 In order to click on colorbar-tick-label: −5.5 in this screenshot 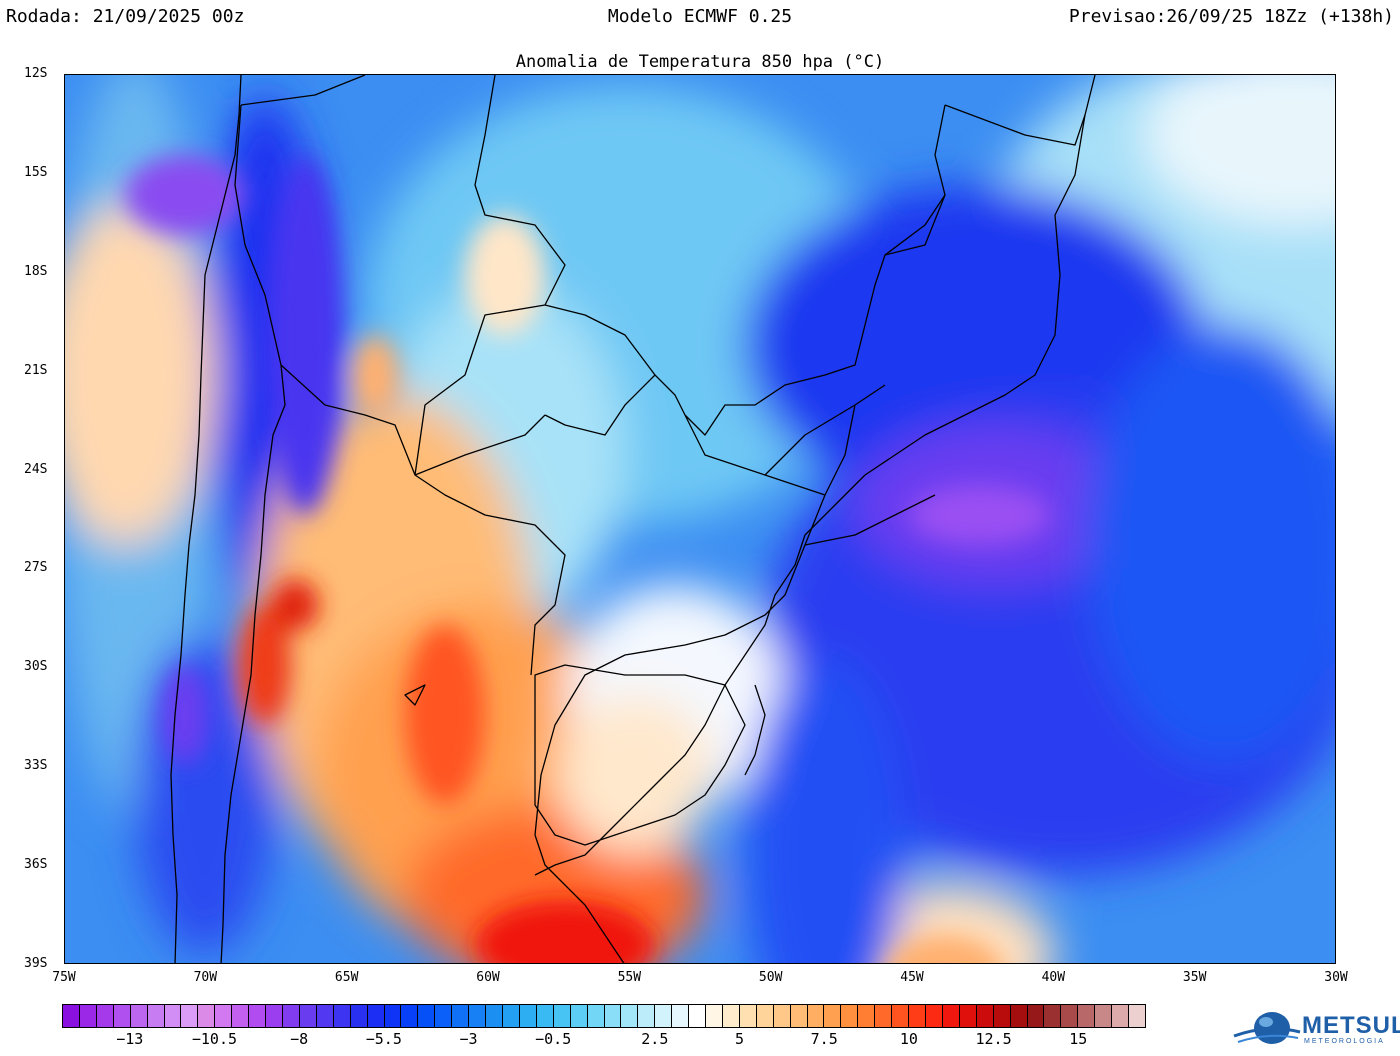, I will do `click(383, 1039)`.